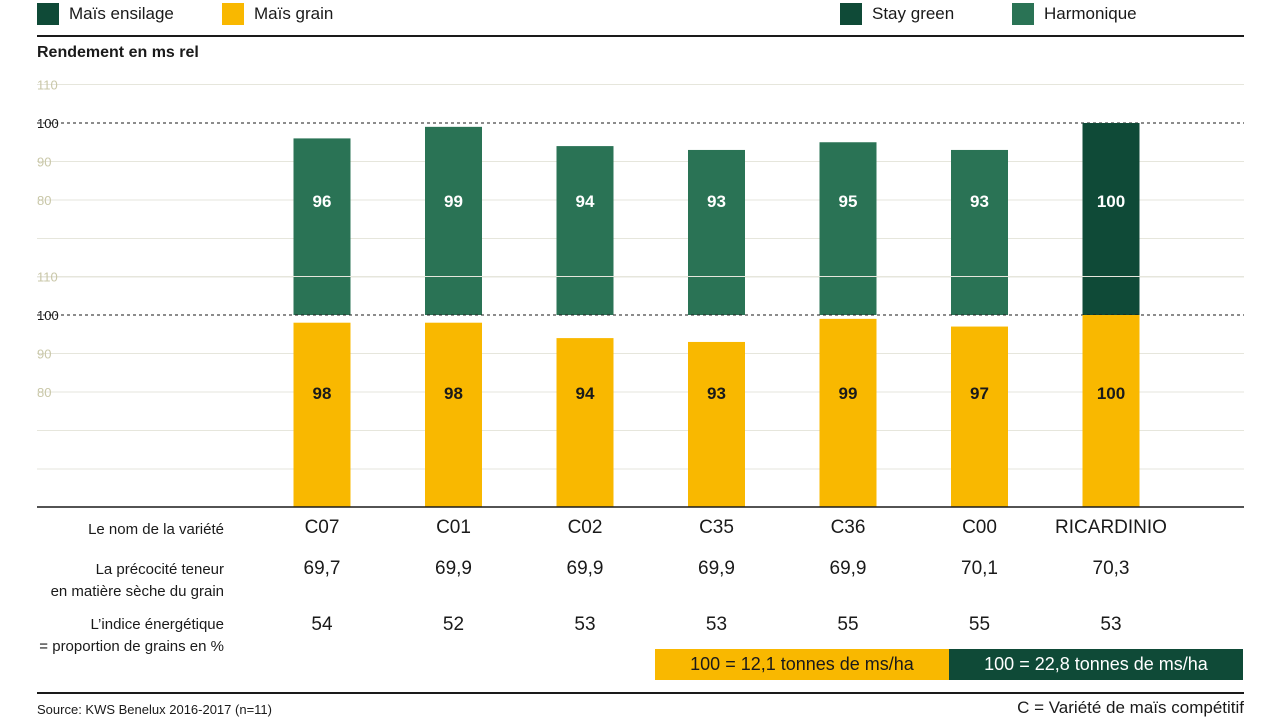  What do you see at coordinates (118, 52) in the screenshot?
I see `chart-title: Rendement en ms rel` at bounding box center [118, 52].